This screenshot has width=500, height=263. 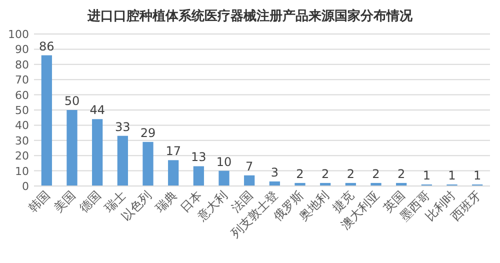 What do you see at coordinates (18, 34) in the screenshot?
I see `y-tick-label: 100` at bounding box center [18, 34].